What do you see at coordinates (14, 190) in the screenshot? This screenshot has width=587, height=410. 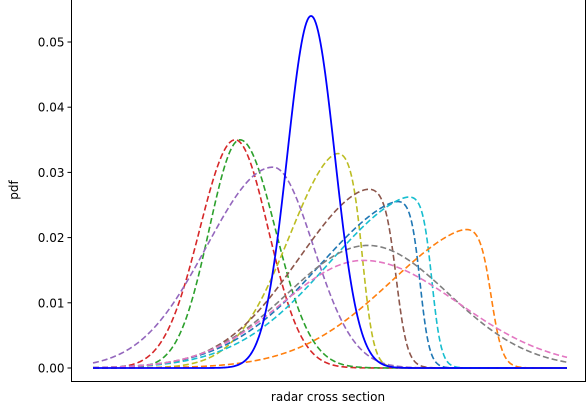 I see `y-axis-label: pdf` at bounding box center [14, 190].